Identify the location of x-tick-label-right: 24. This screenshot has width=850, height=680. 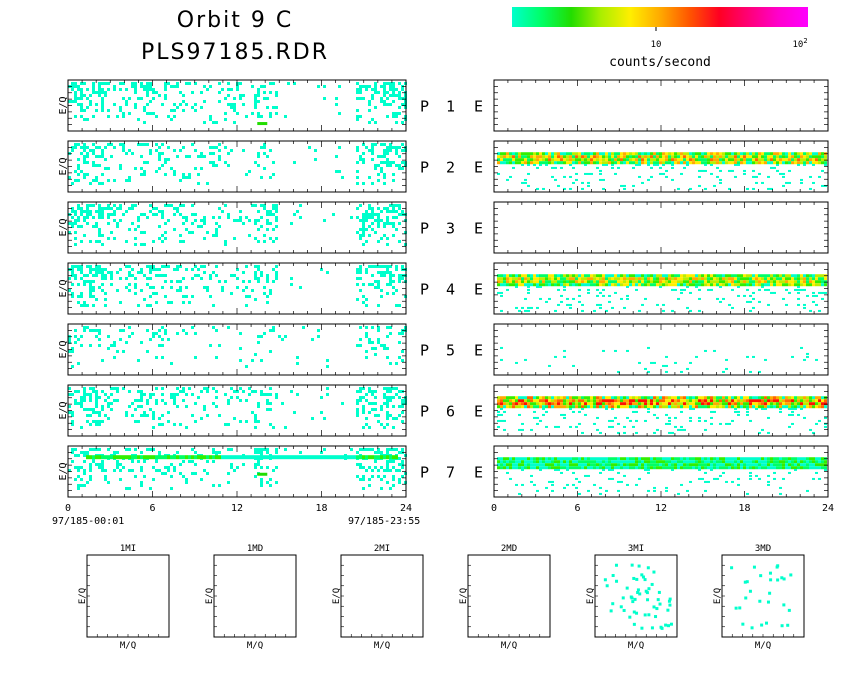
(828, 508).